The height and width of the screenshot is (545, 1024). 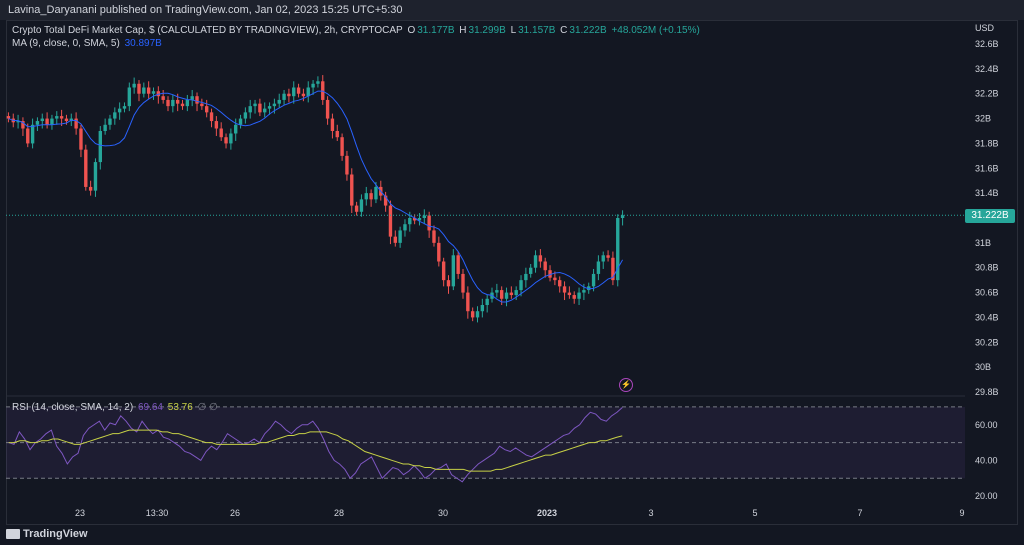 I want to click on lightning-icon: ⚡, so click(x=626, y=385).